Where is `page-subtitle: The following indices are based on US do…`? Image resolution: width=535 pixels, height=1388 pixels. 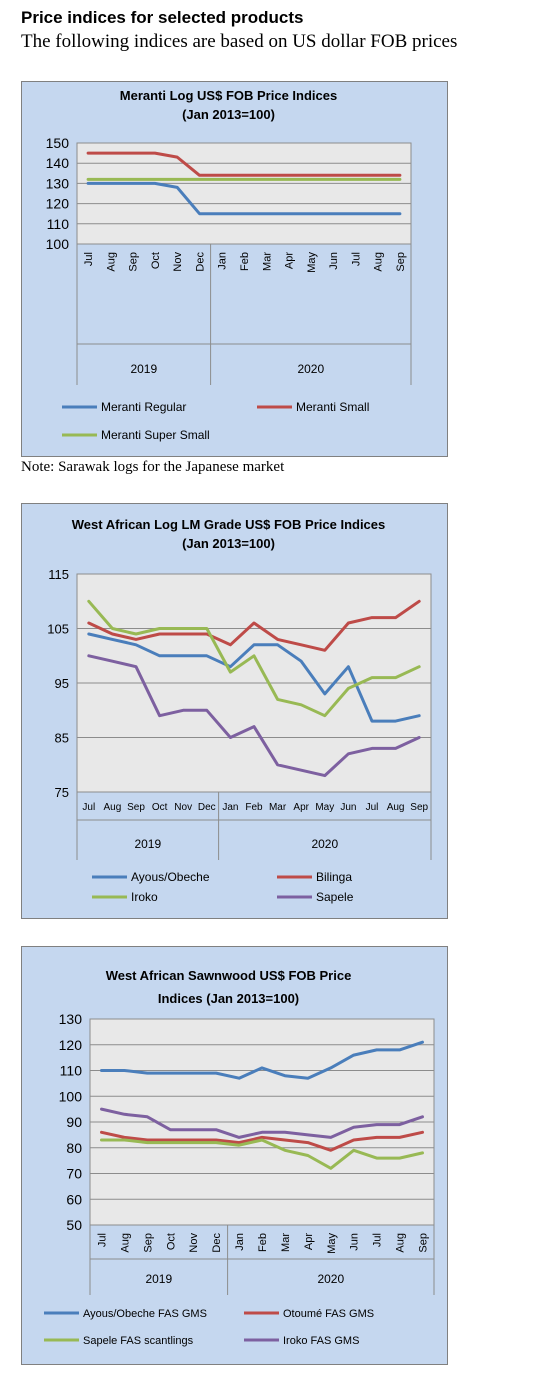
page-subtitle: The following indices are based on US do… is located at coordinates (239, 41).